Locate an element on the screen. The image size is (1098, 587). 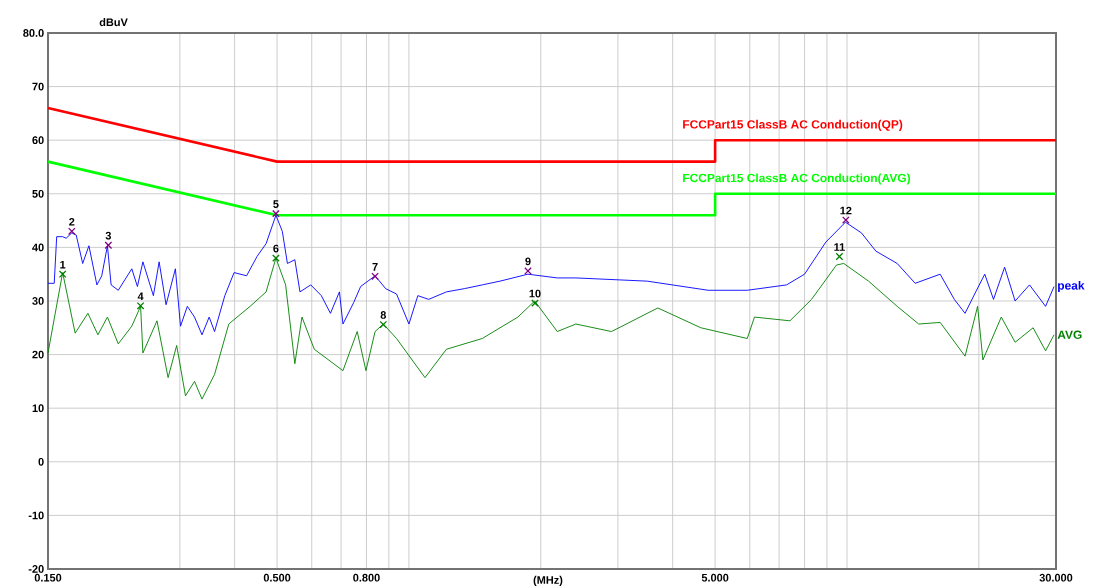
y-tick-label: -10 is located at coordinates (36, 515).